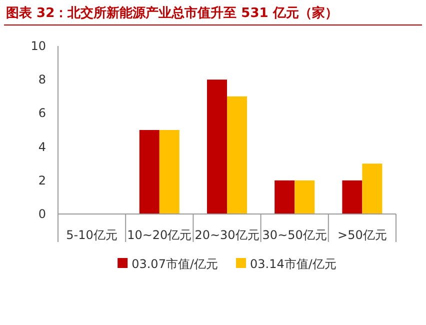 The width and height of the screenshot is (426, 325). Describe the element at coordinates (42, 214) in the screenshot. I see `y-tick-label: 0` at that location.